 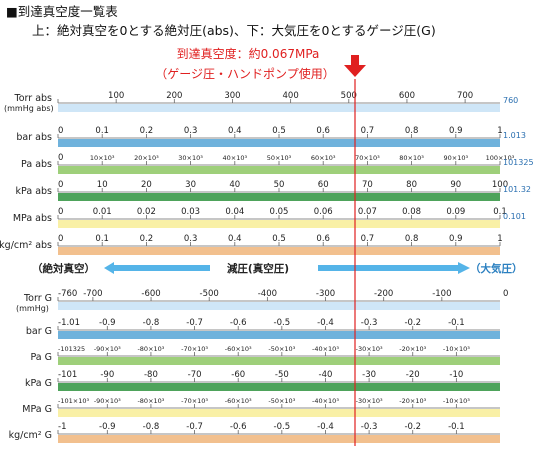 I want to click on abs-row-5: kg/cm² abs 0 0.1 0.2 0.3 0.4 0.5 0.6 0.7 0.8 0.9 1, so click(x=251, y=244).